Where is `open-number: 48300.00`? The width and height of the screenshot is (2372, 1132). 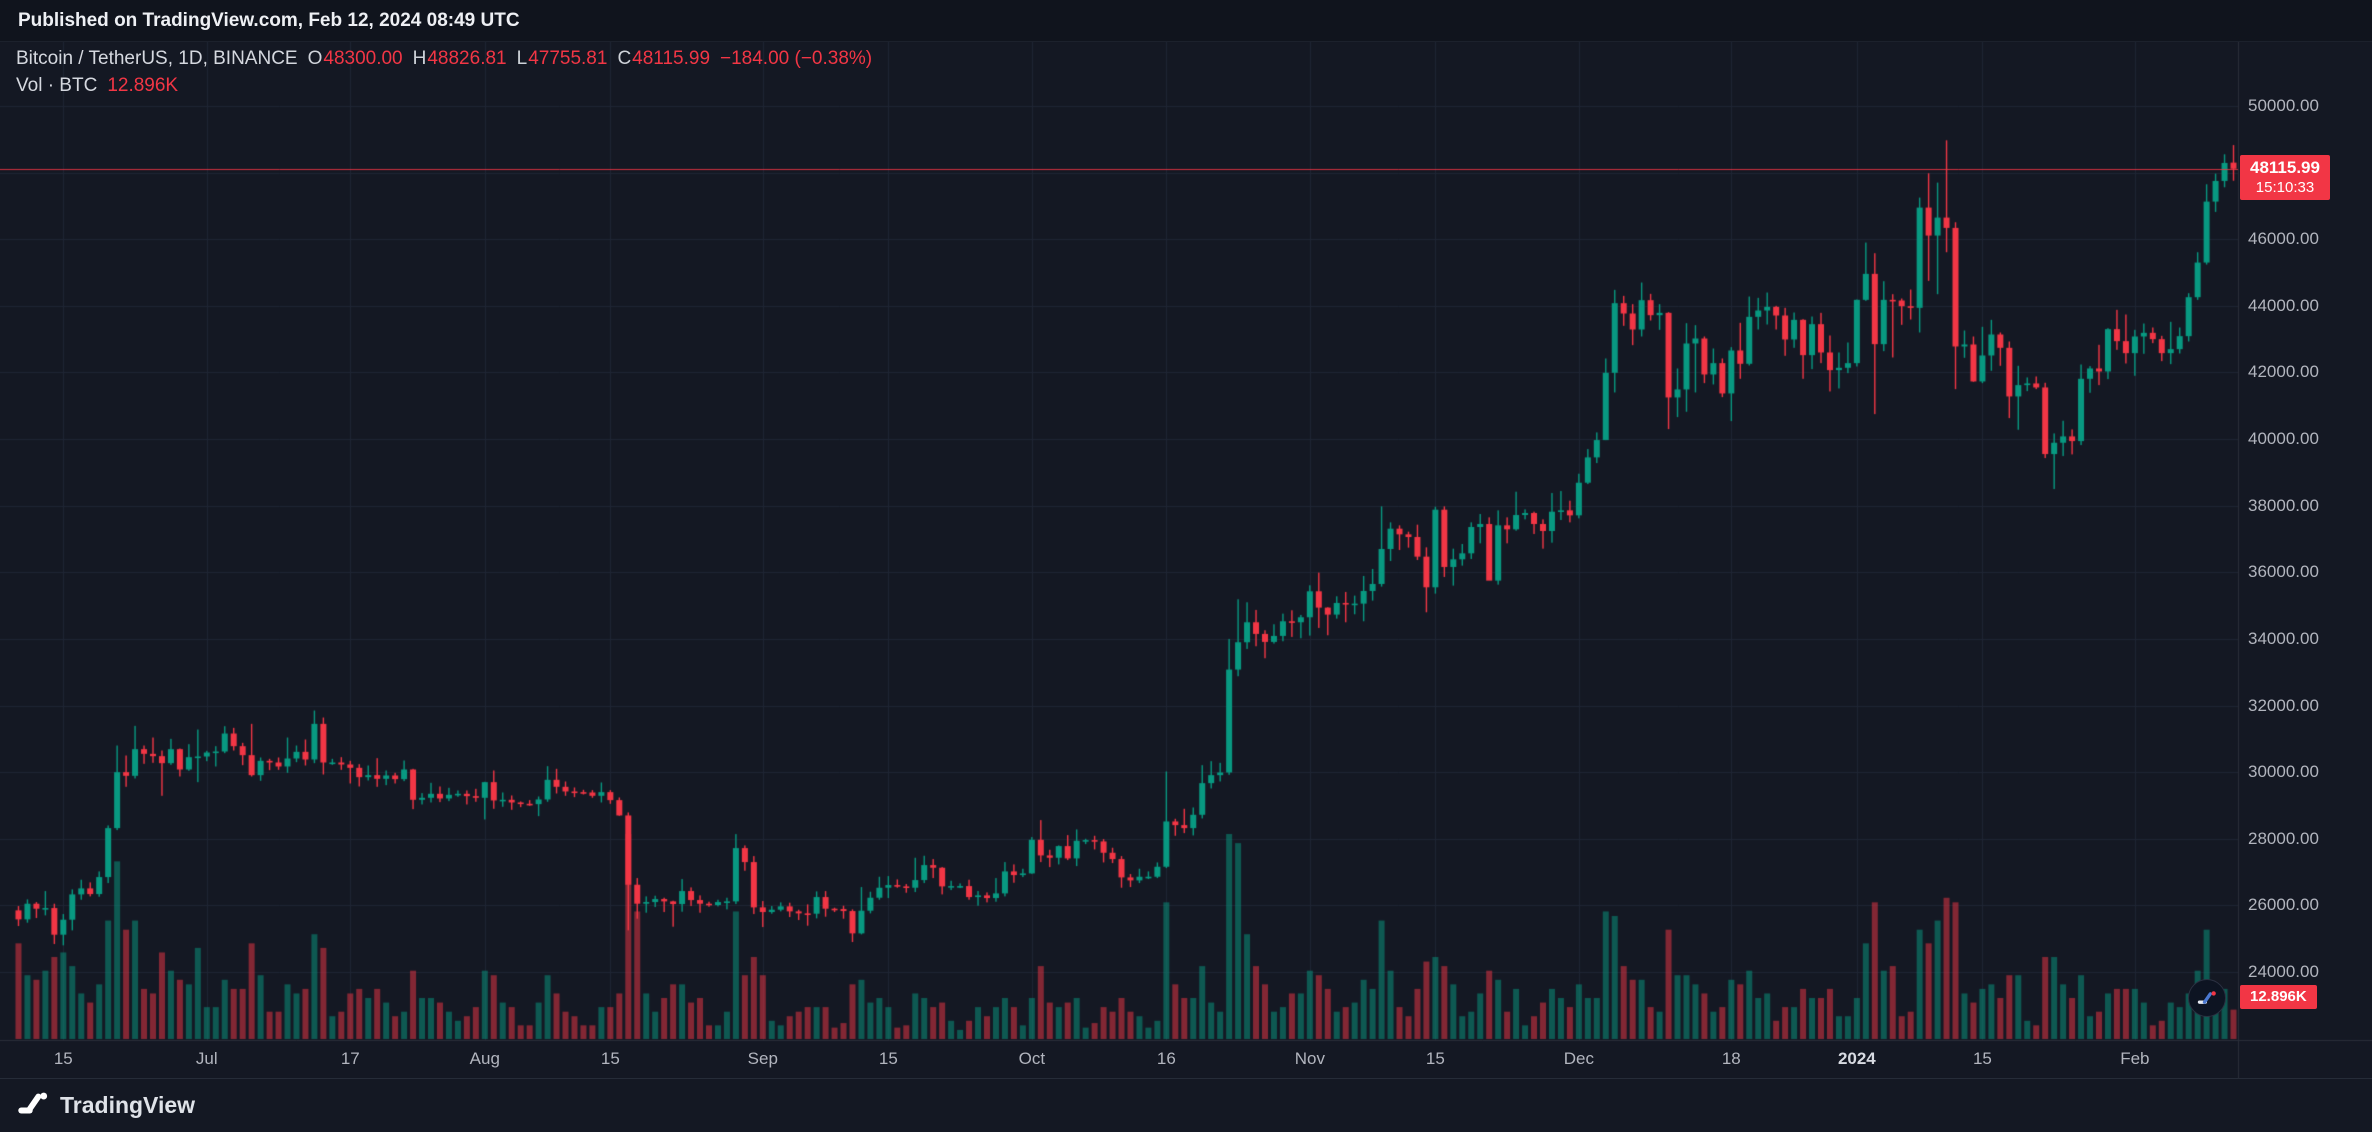 open-number: 48300.00 is located at coordinates (363, 58).